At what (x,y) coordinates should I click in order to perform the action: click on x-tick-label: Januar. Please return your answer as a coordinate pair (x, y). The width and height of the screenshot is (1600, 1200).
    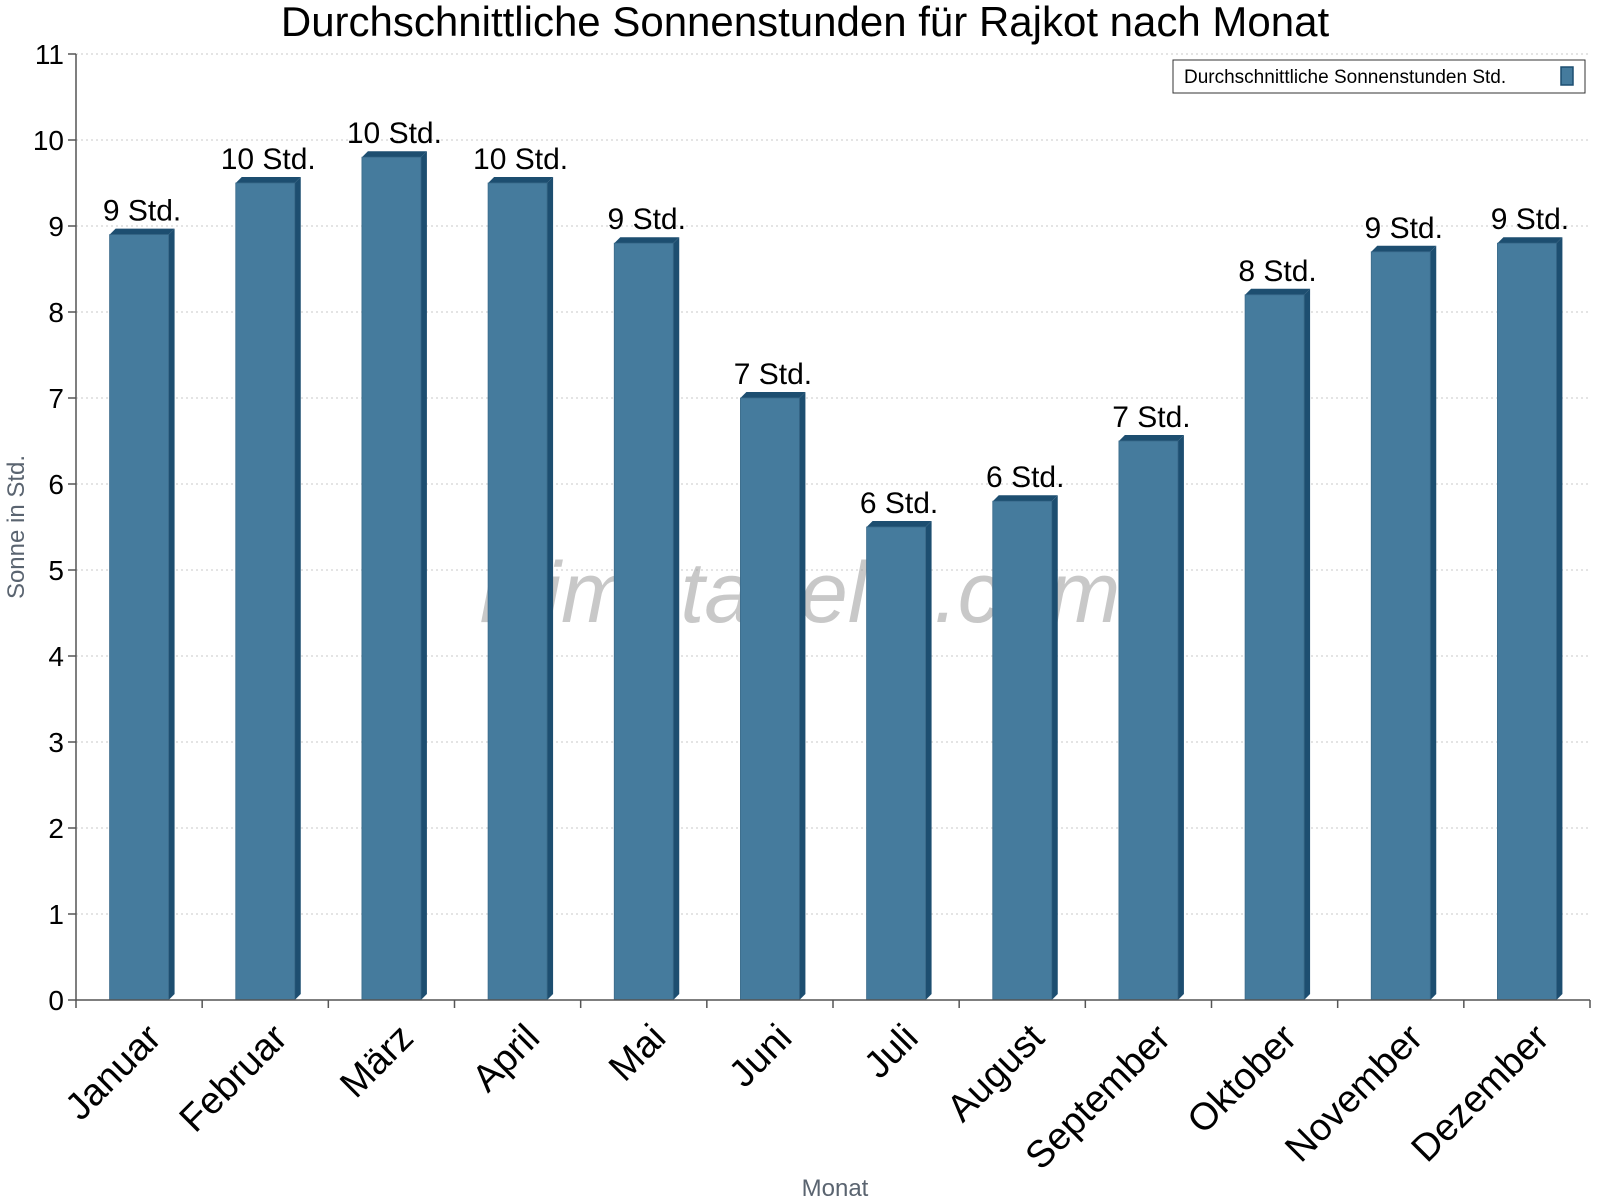
    Looking at the image, I should click on (114, 1072).